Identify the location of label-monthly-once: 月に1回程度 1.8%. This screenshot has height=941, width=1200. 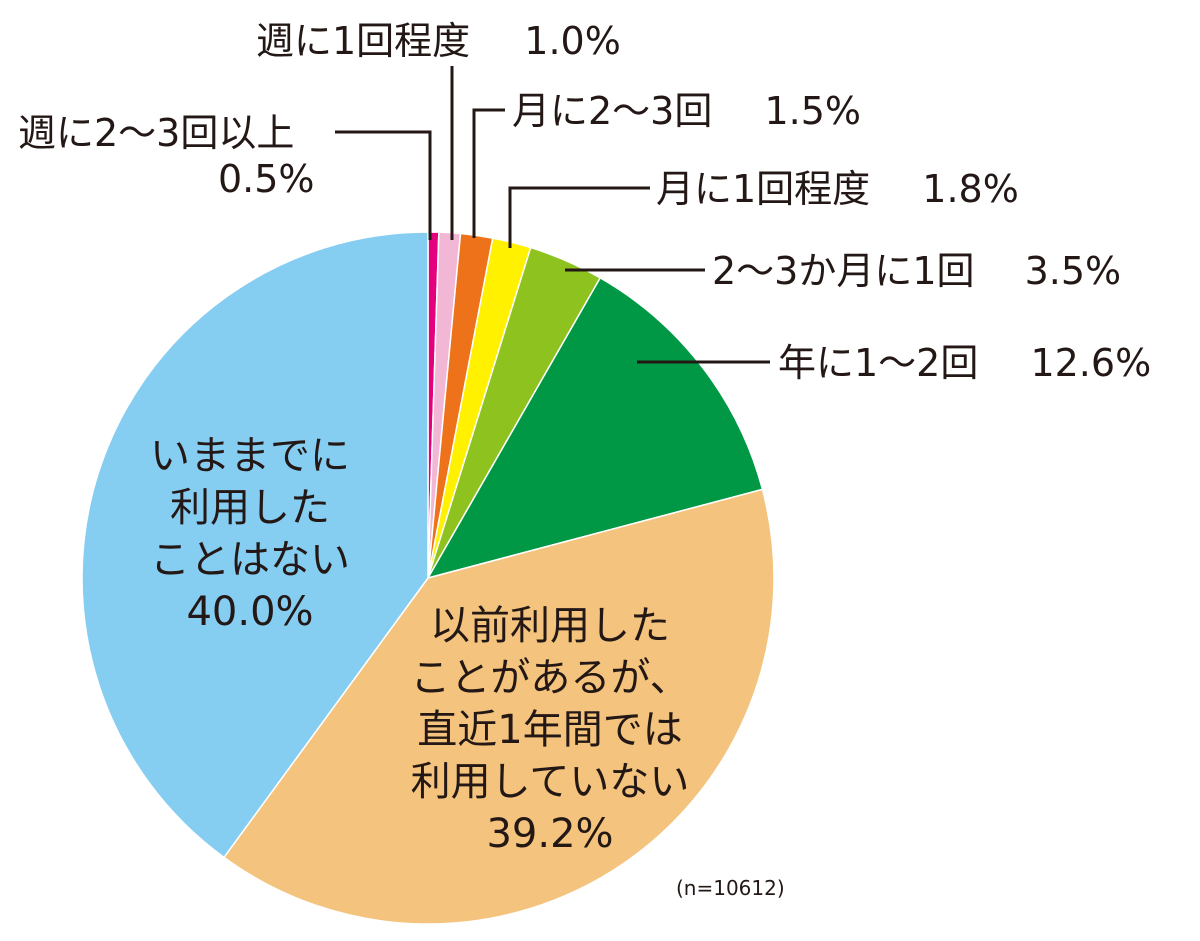
(837, 189).